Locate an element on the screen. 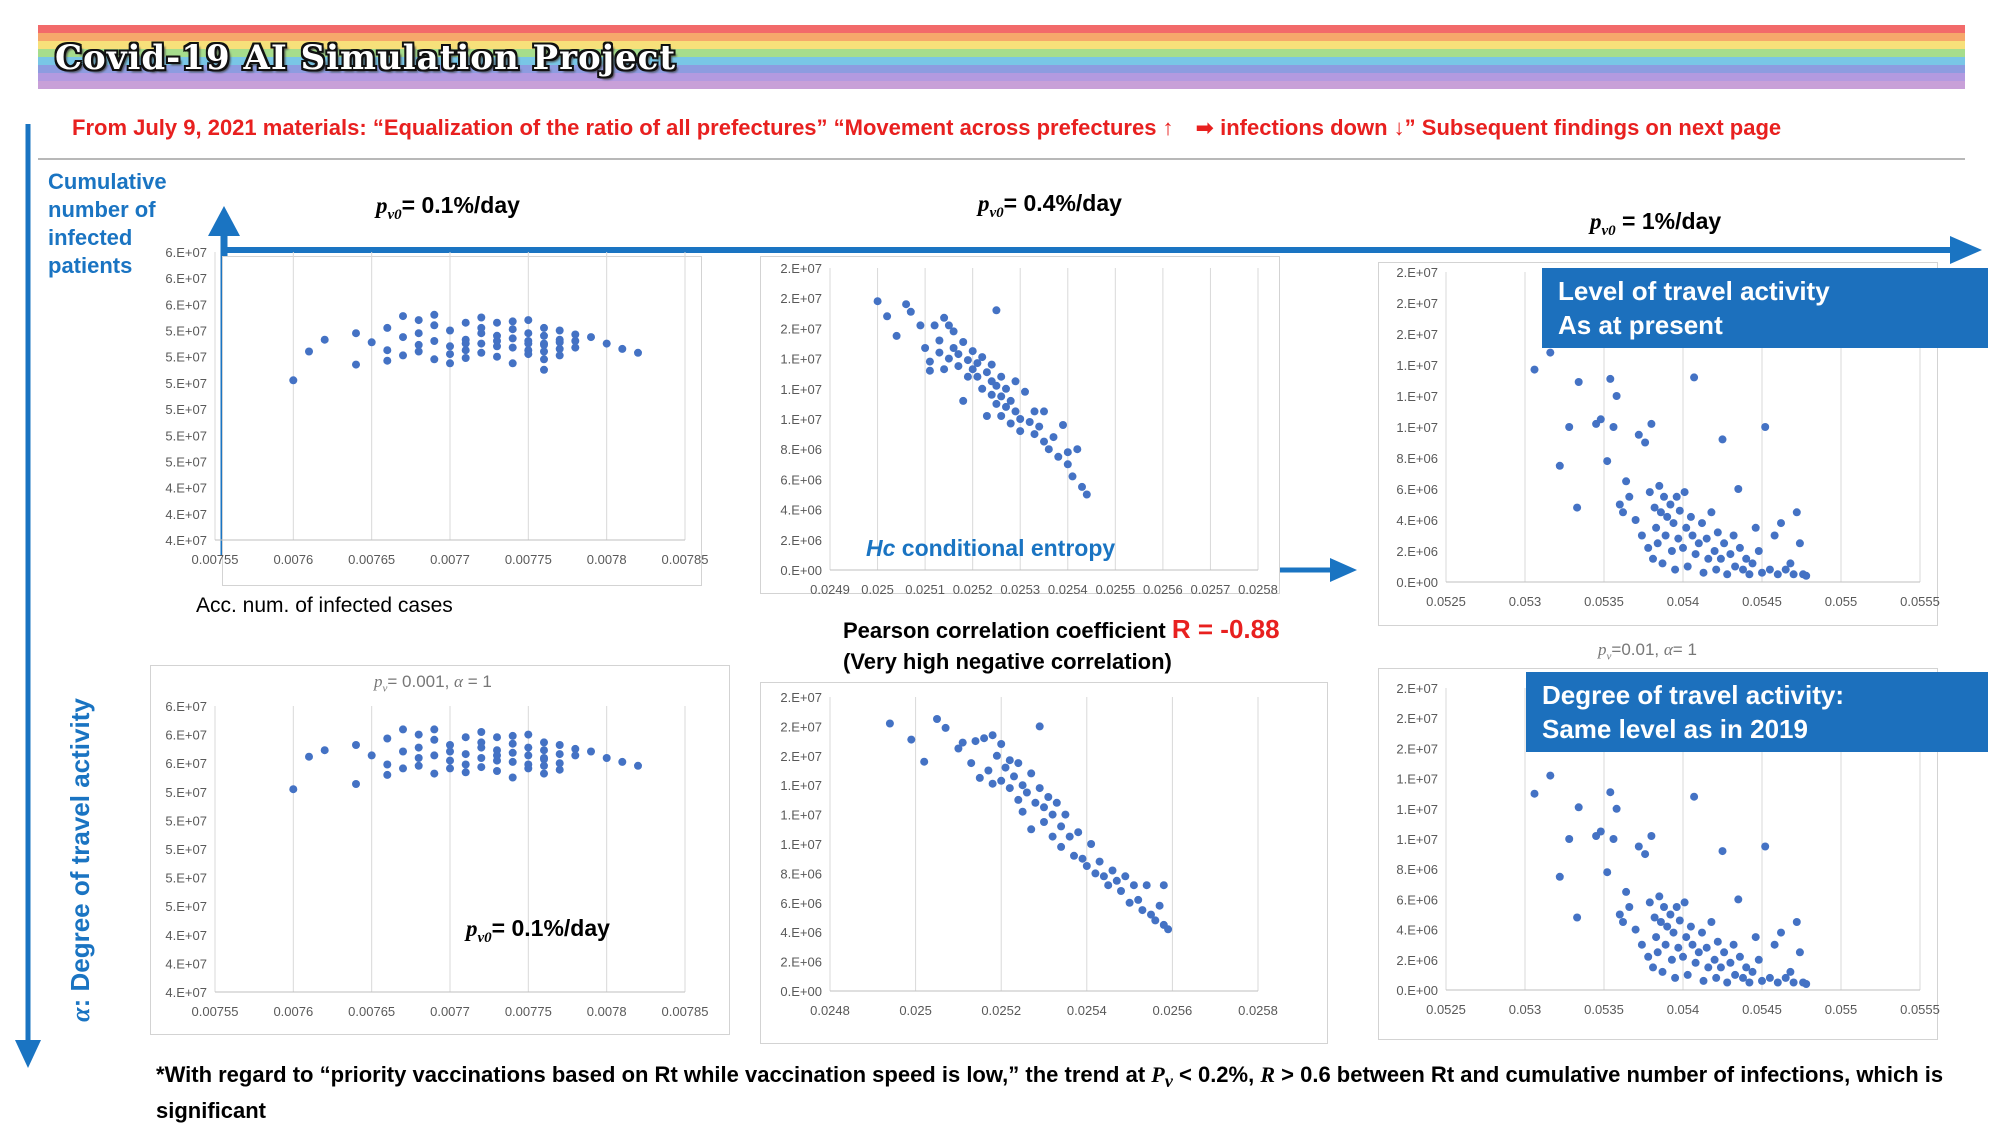 This screenshot has height=1125, width=2000. chart-panel-bottom-left is located at coordinates (440, 850).